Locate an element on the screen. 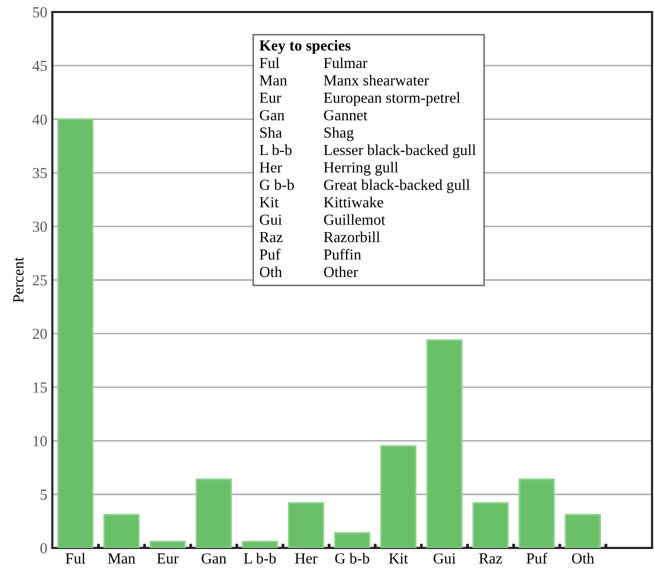 Image resolution: width=654 pixels, height=572 pixels. annotation: Gannet is located at coordinates (346, 115).